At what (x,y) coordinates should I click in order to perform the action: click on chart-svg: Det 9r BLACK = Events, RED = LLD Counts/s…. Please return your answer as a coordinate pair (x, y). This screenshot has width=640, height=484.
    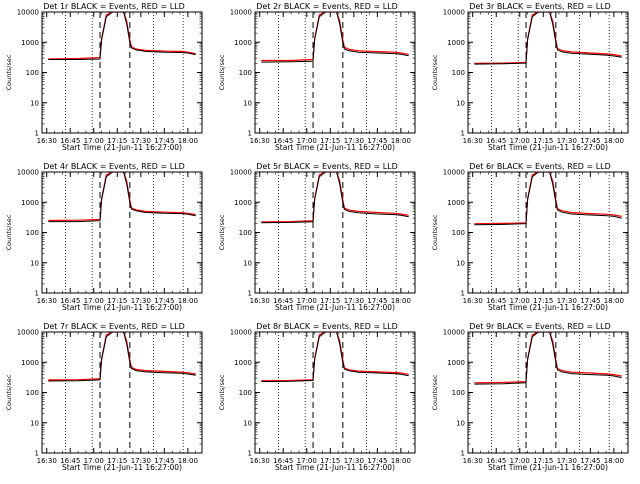
    Looking at the image, I should click on (530, 397).